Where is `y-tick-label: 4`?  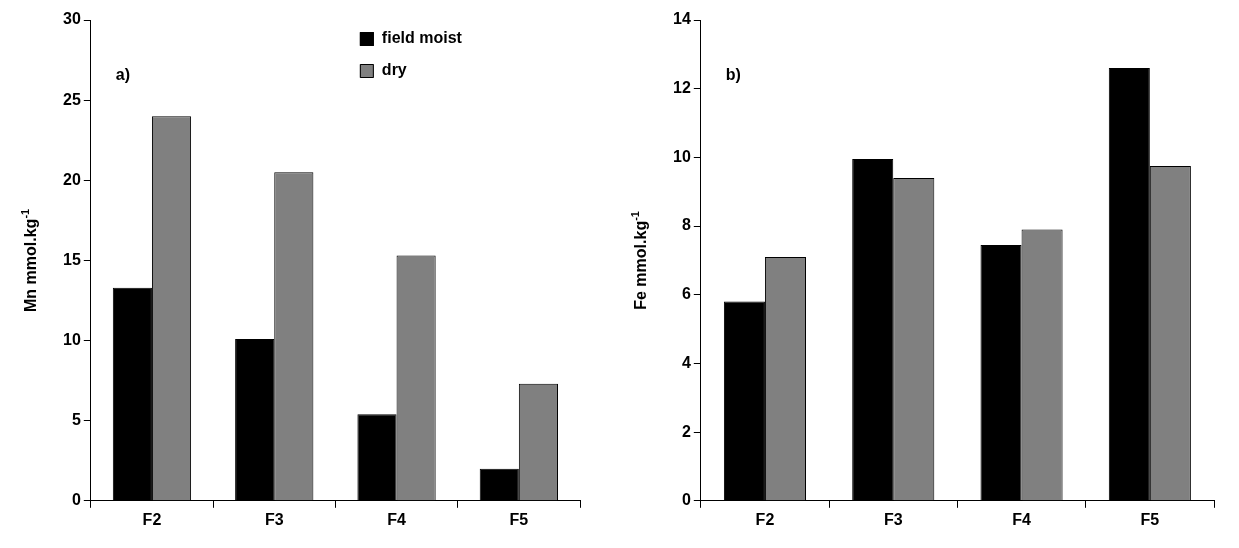 y-tick-label: 4 is located at coordinates (686, 362).